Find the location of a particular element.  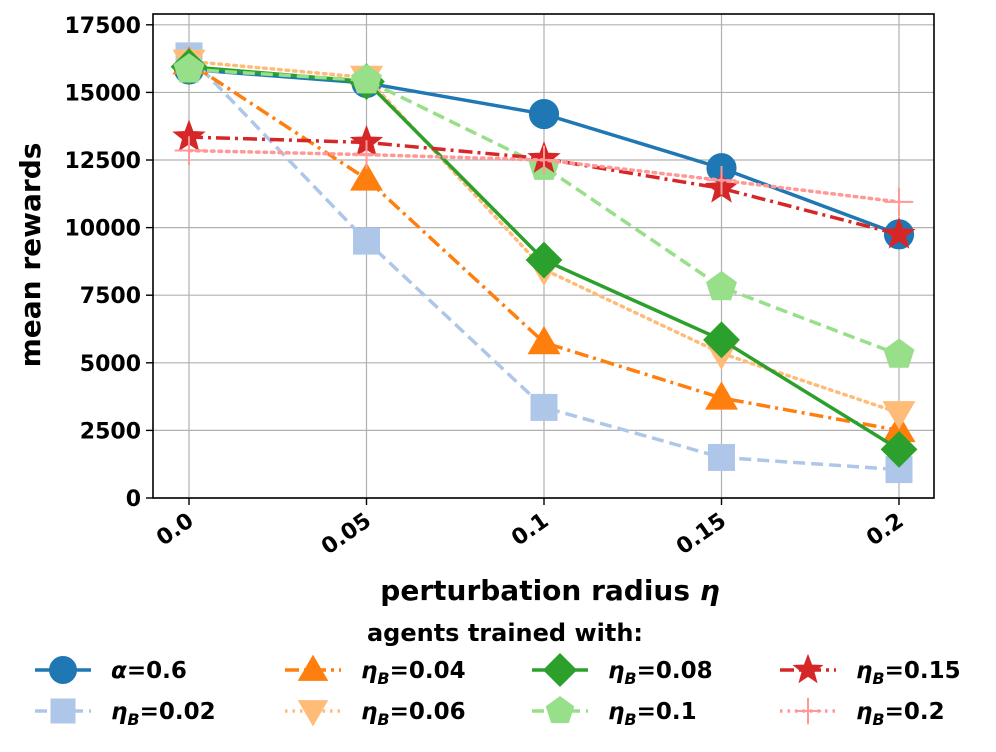

legend-entry-6: ηB=0.1 is located at coordinates (614, 712).